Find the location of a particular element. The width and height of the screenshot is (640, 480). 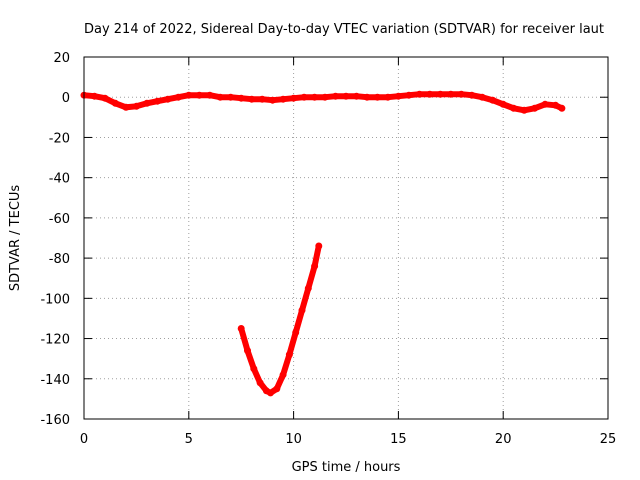

x-tick-label: 20 is located at coordinates (503, 439).